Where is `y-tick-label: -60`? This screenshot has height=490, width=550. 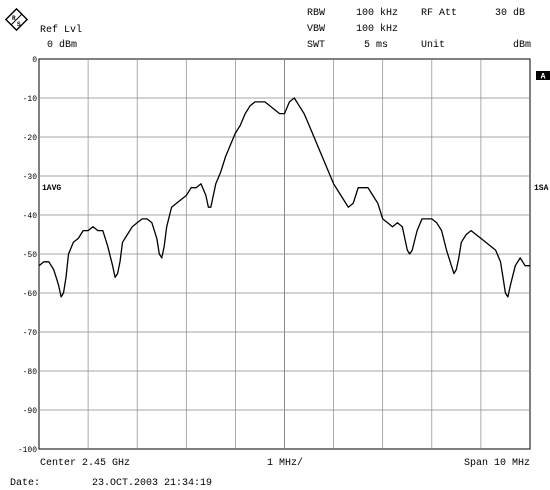 y-tick-label: -60 is located at coordinates (30, 294).